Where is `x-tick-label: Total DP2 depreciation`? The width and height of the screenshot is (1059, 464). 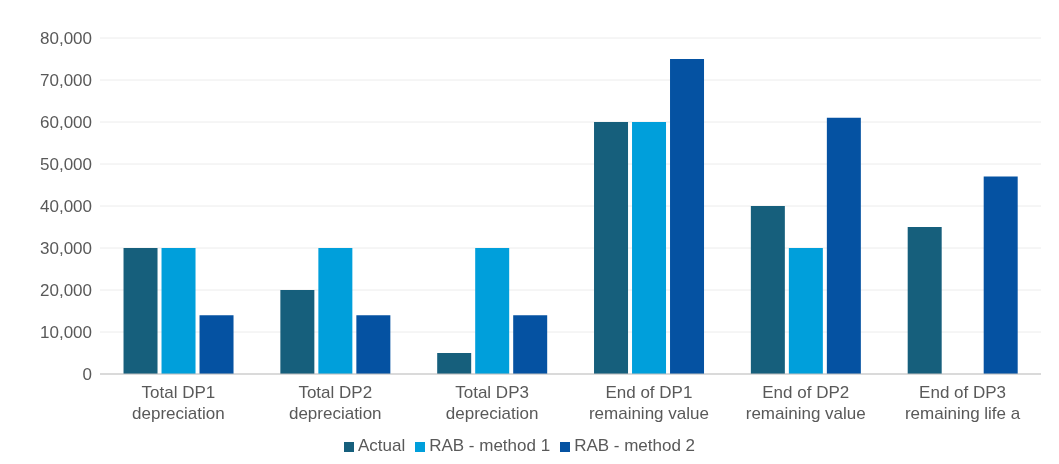
x-tick-label: Total DP2 depreciation is located at coordinates (335, 403).